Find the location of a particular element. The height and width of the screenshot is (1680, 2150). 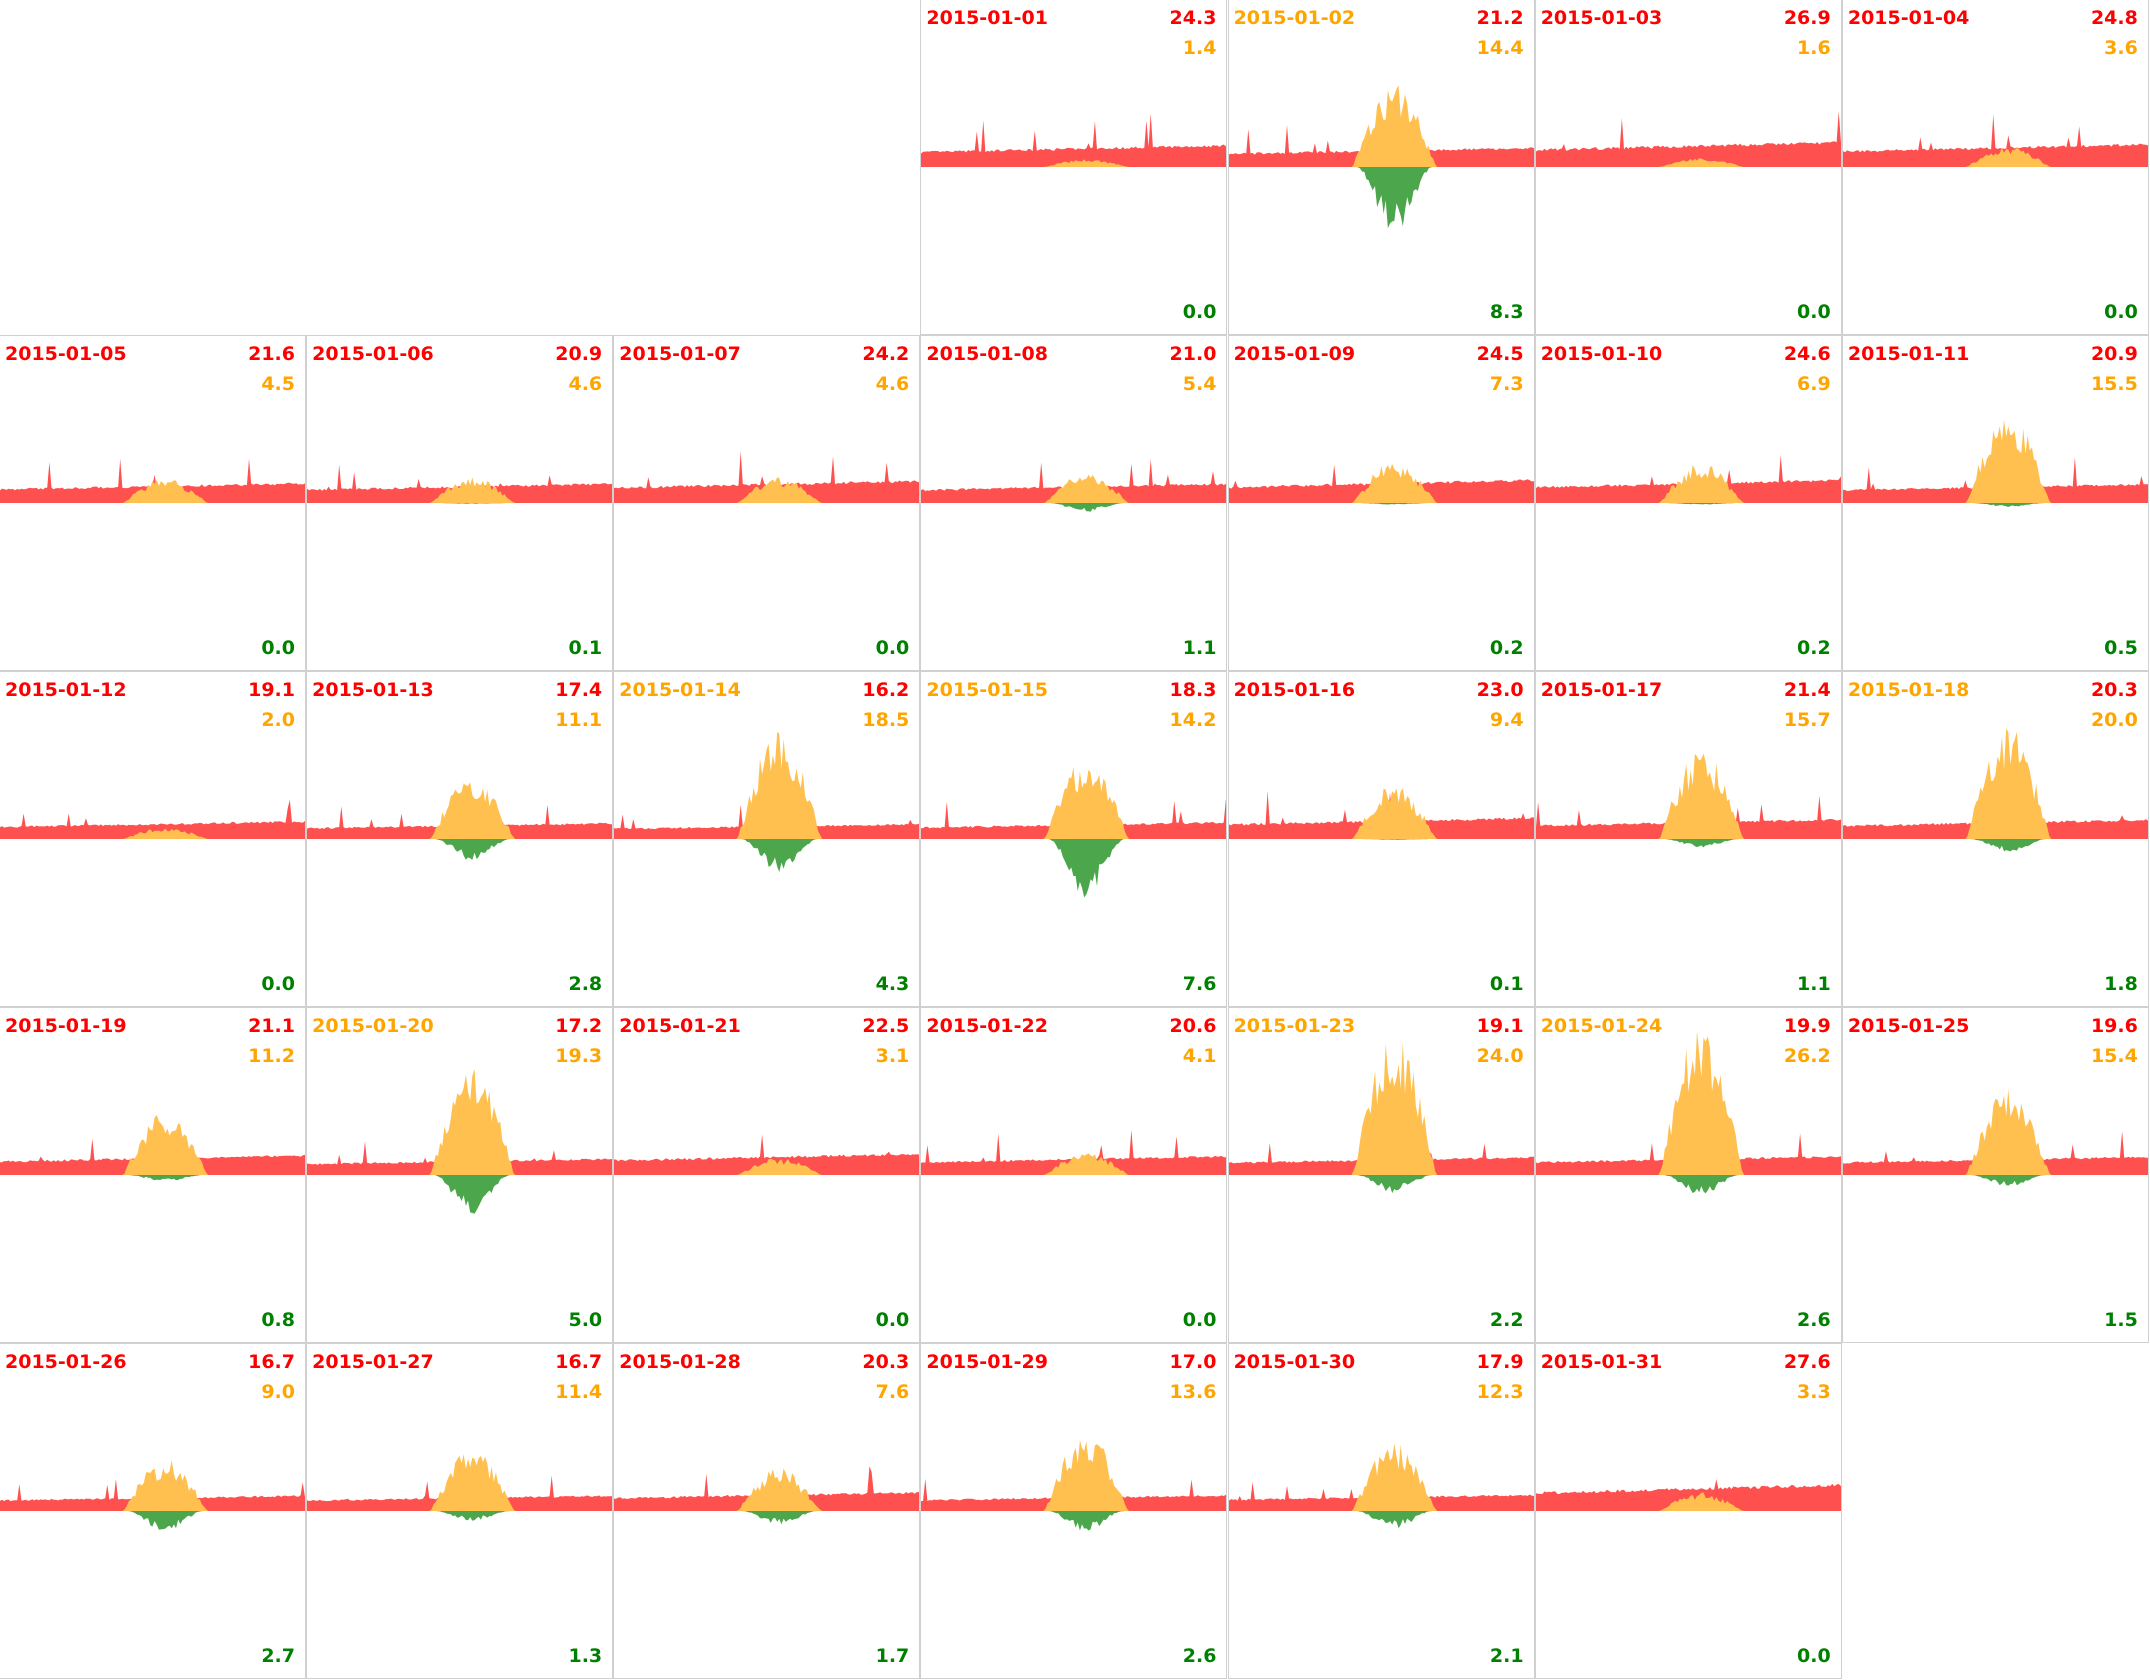

day-cell: 2015-01-08 21.0 5.4 1.1 is located at coordinates (1074, 503).